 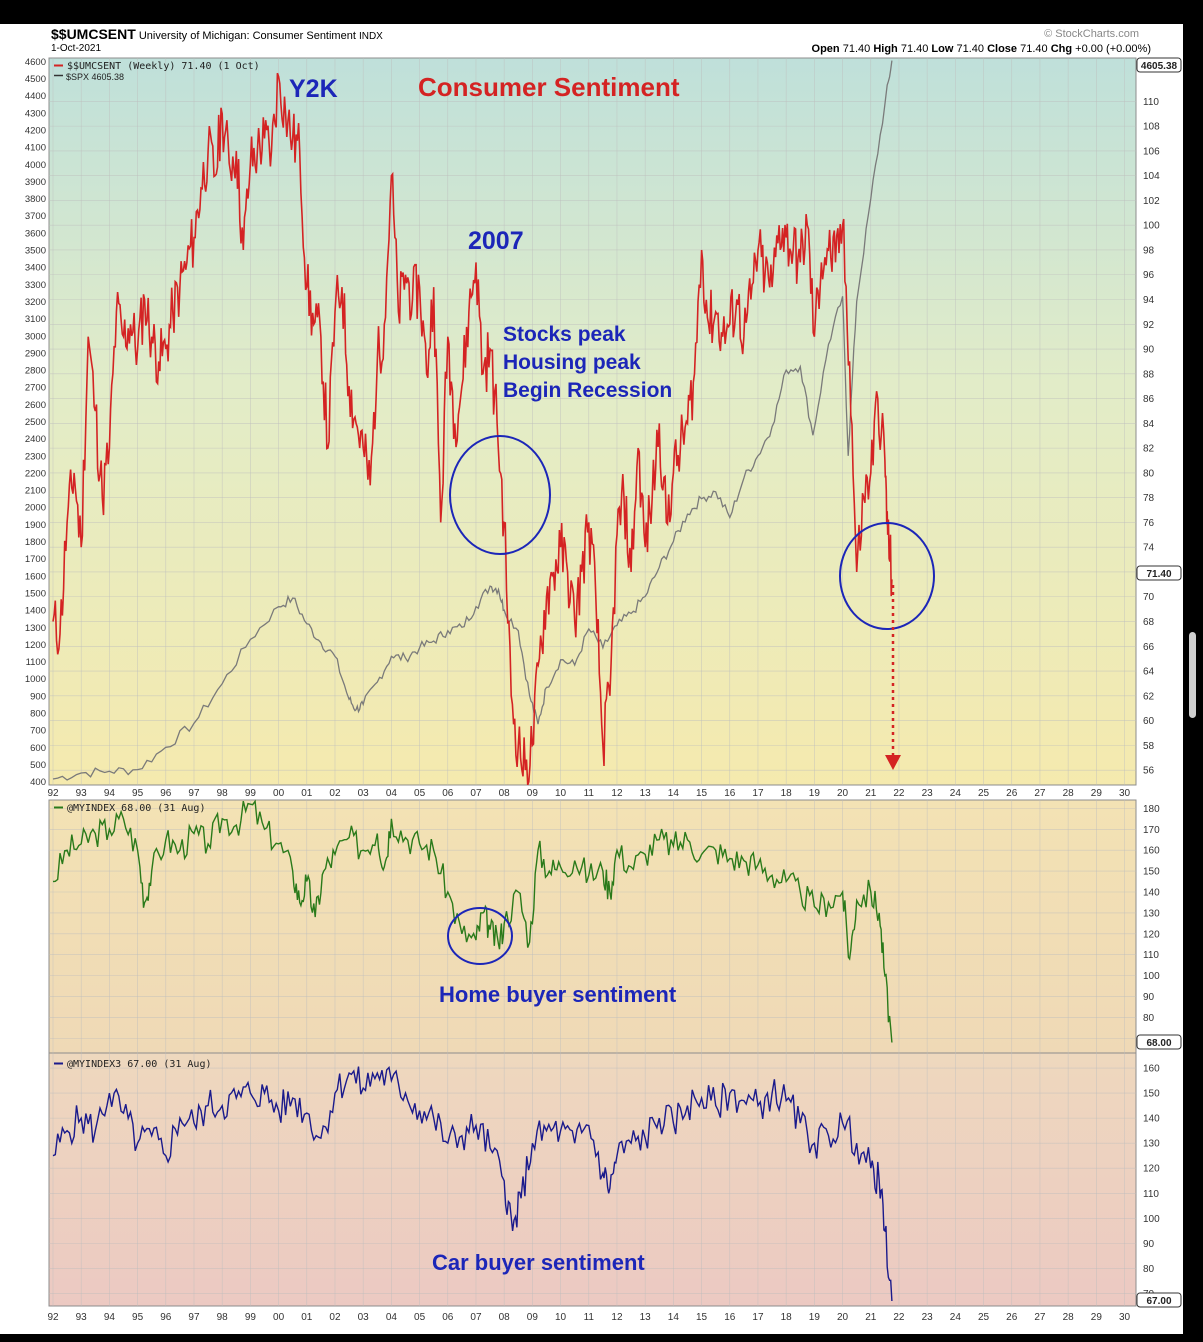 I want to click on x-tick-label-bottom: 15, so click(x=702, y=1317).